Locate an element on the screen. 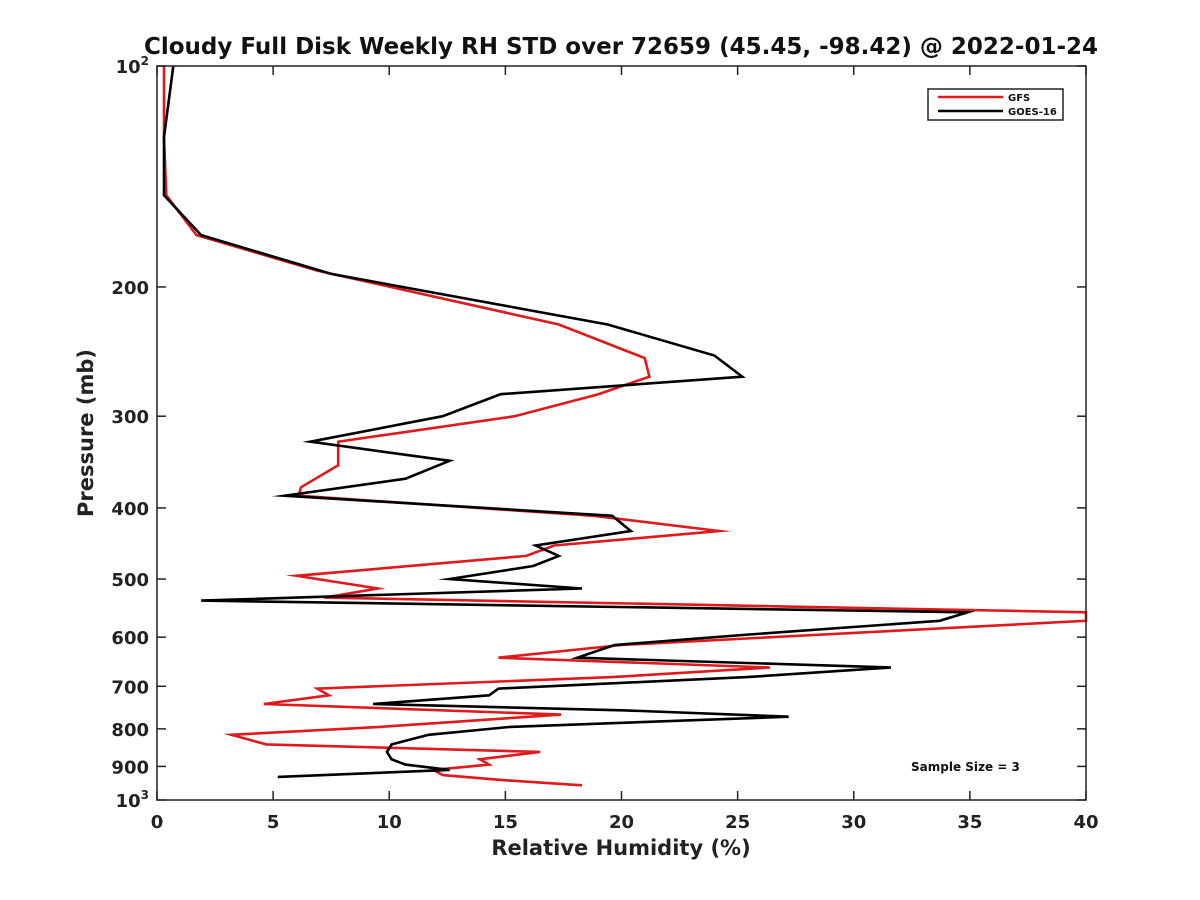 Image resolution: width=1200 pixels, height=900 pixels. y-tick-label: 800 is located at coordinates (130, 730).